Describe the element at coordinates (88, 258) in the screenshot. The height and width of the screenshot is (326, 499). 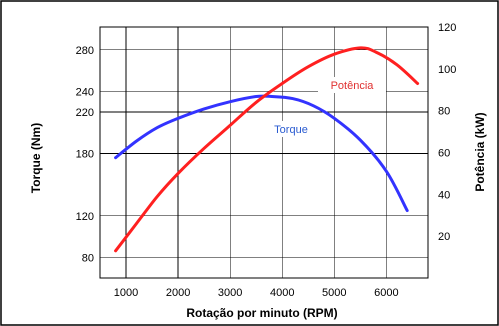
I see `y-left-tick-label: 80` at that location.